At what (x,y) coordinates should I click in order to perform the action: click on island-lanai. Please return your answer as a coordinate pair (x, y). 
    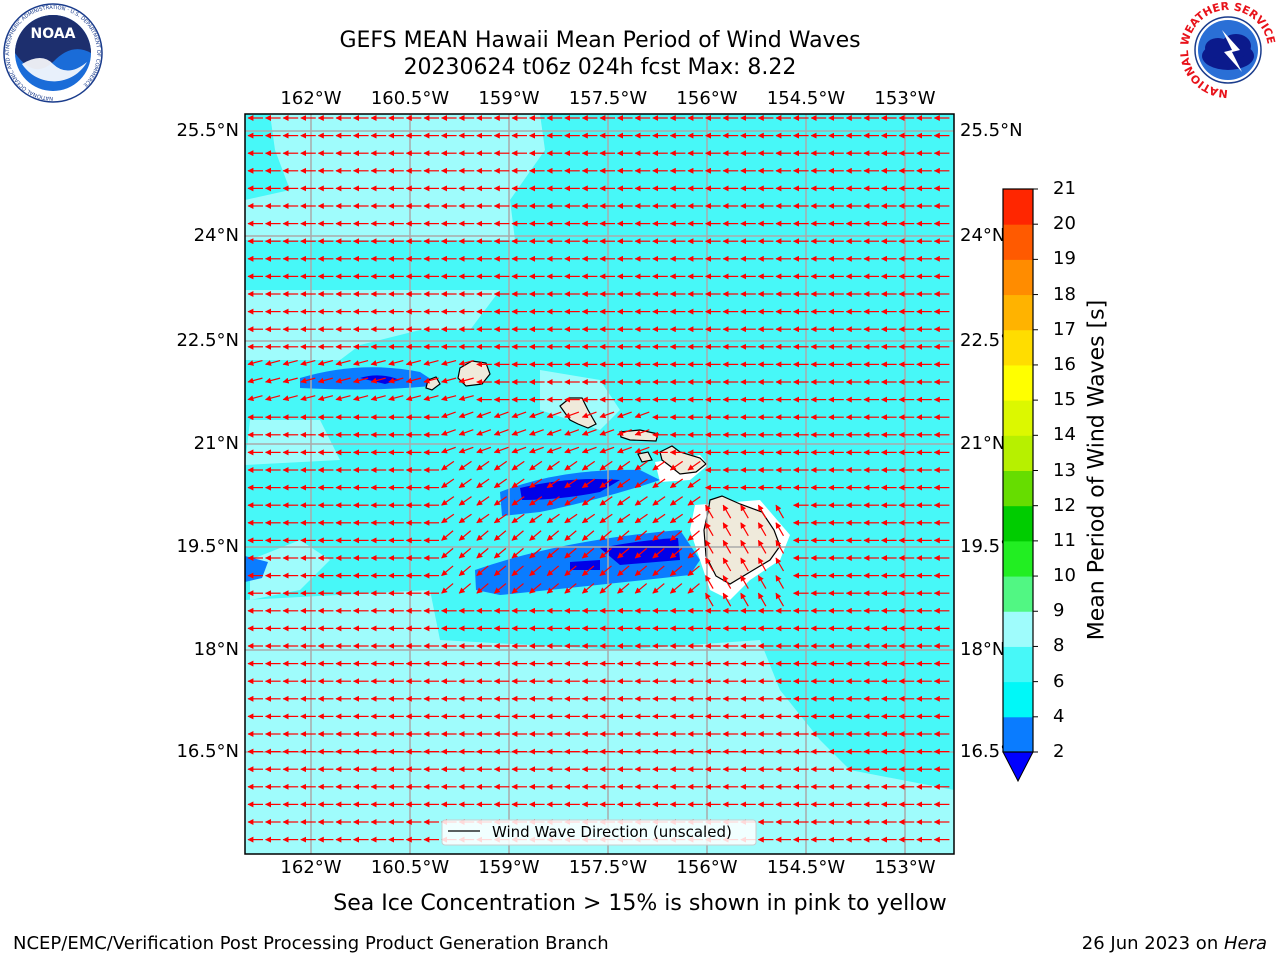
    Looking at the image, I should click on (645, 457).